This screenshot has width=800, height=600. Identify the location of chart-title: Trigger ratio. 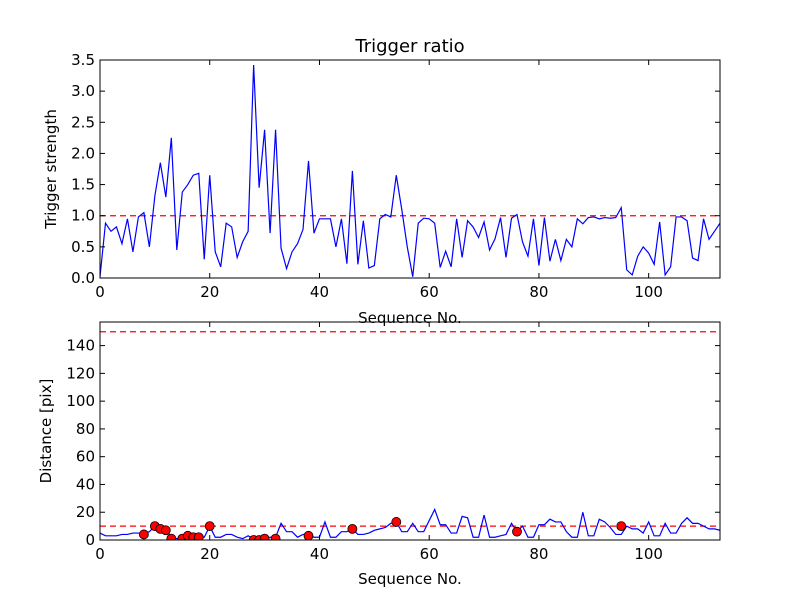
(409, 46).